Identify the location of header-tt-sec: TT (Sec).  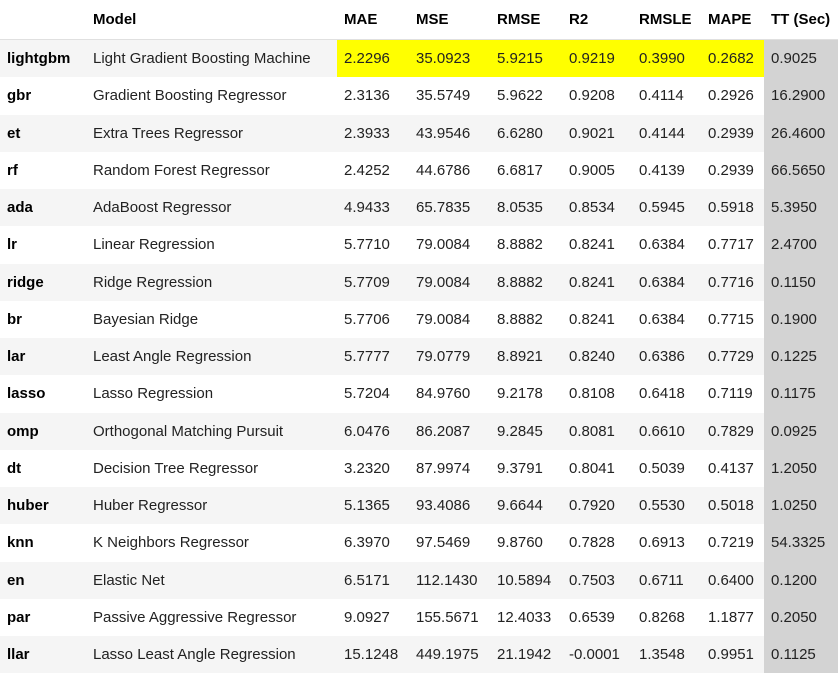
(801, 20).